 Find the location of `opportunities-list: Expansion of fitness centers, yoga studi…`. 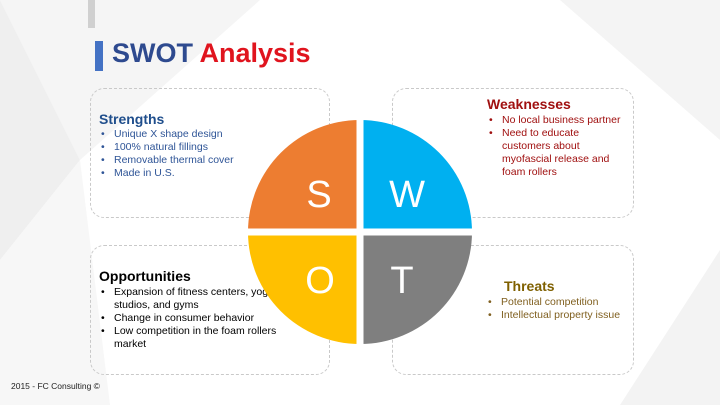

opportunities-list: Expansion of fitness centers, yoga studi… is located at coordinates (199, 318).